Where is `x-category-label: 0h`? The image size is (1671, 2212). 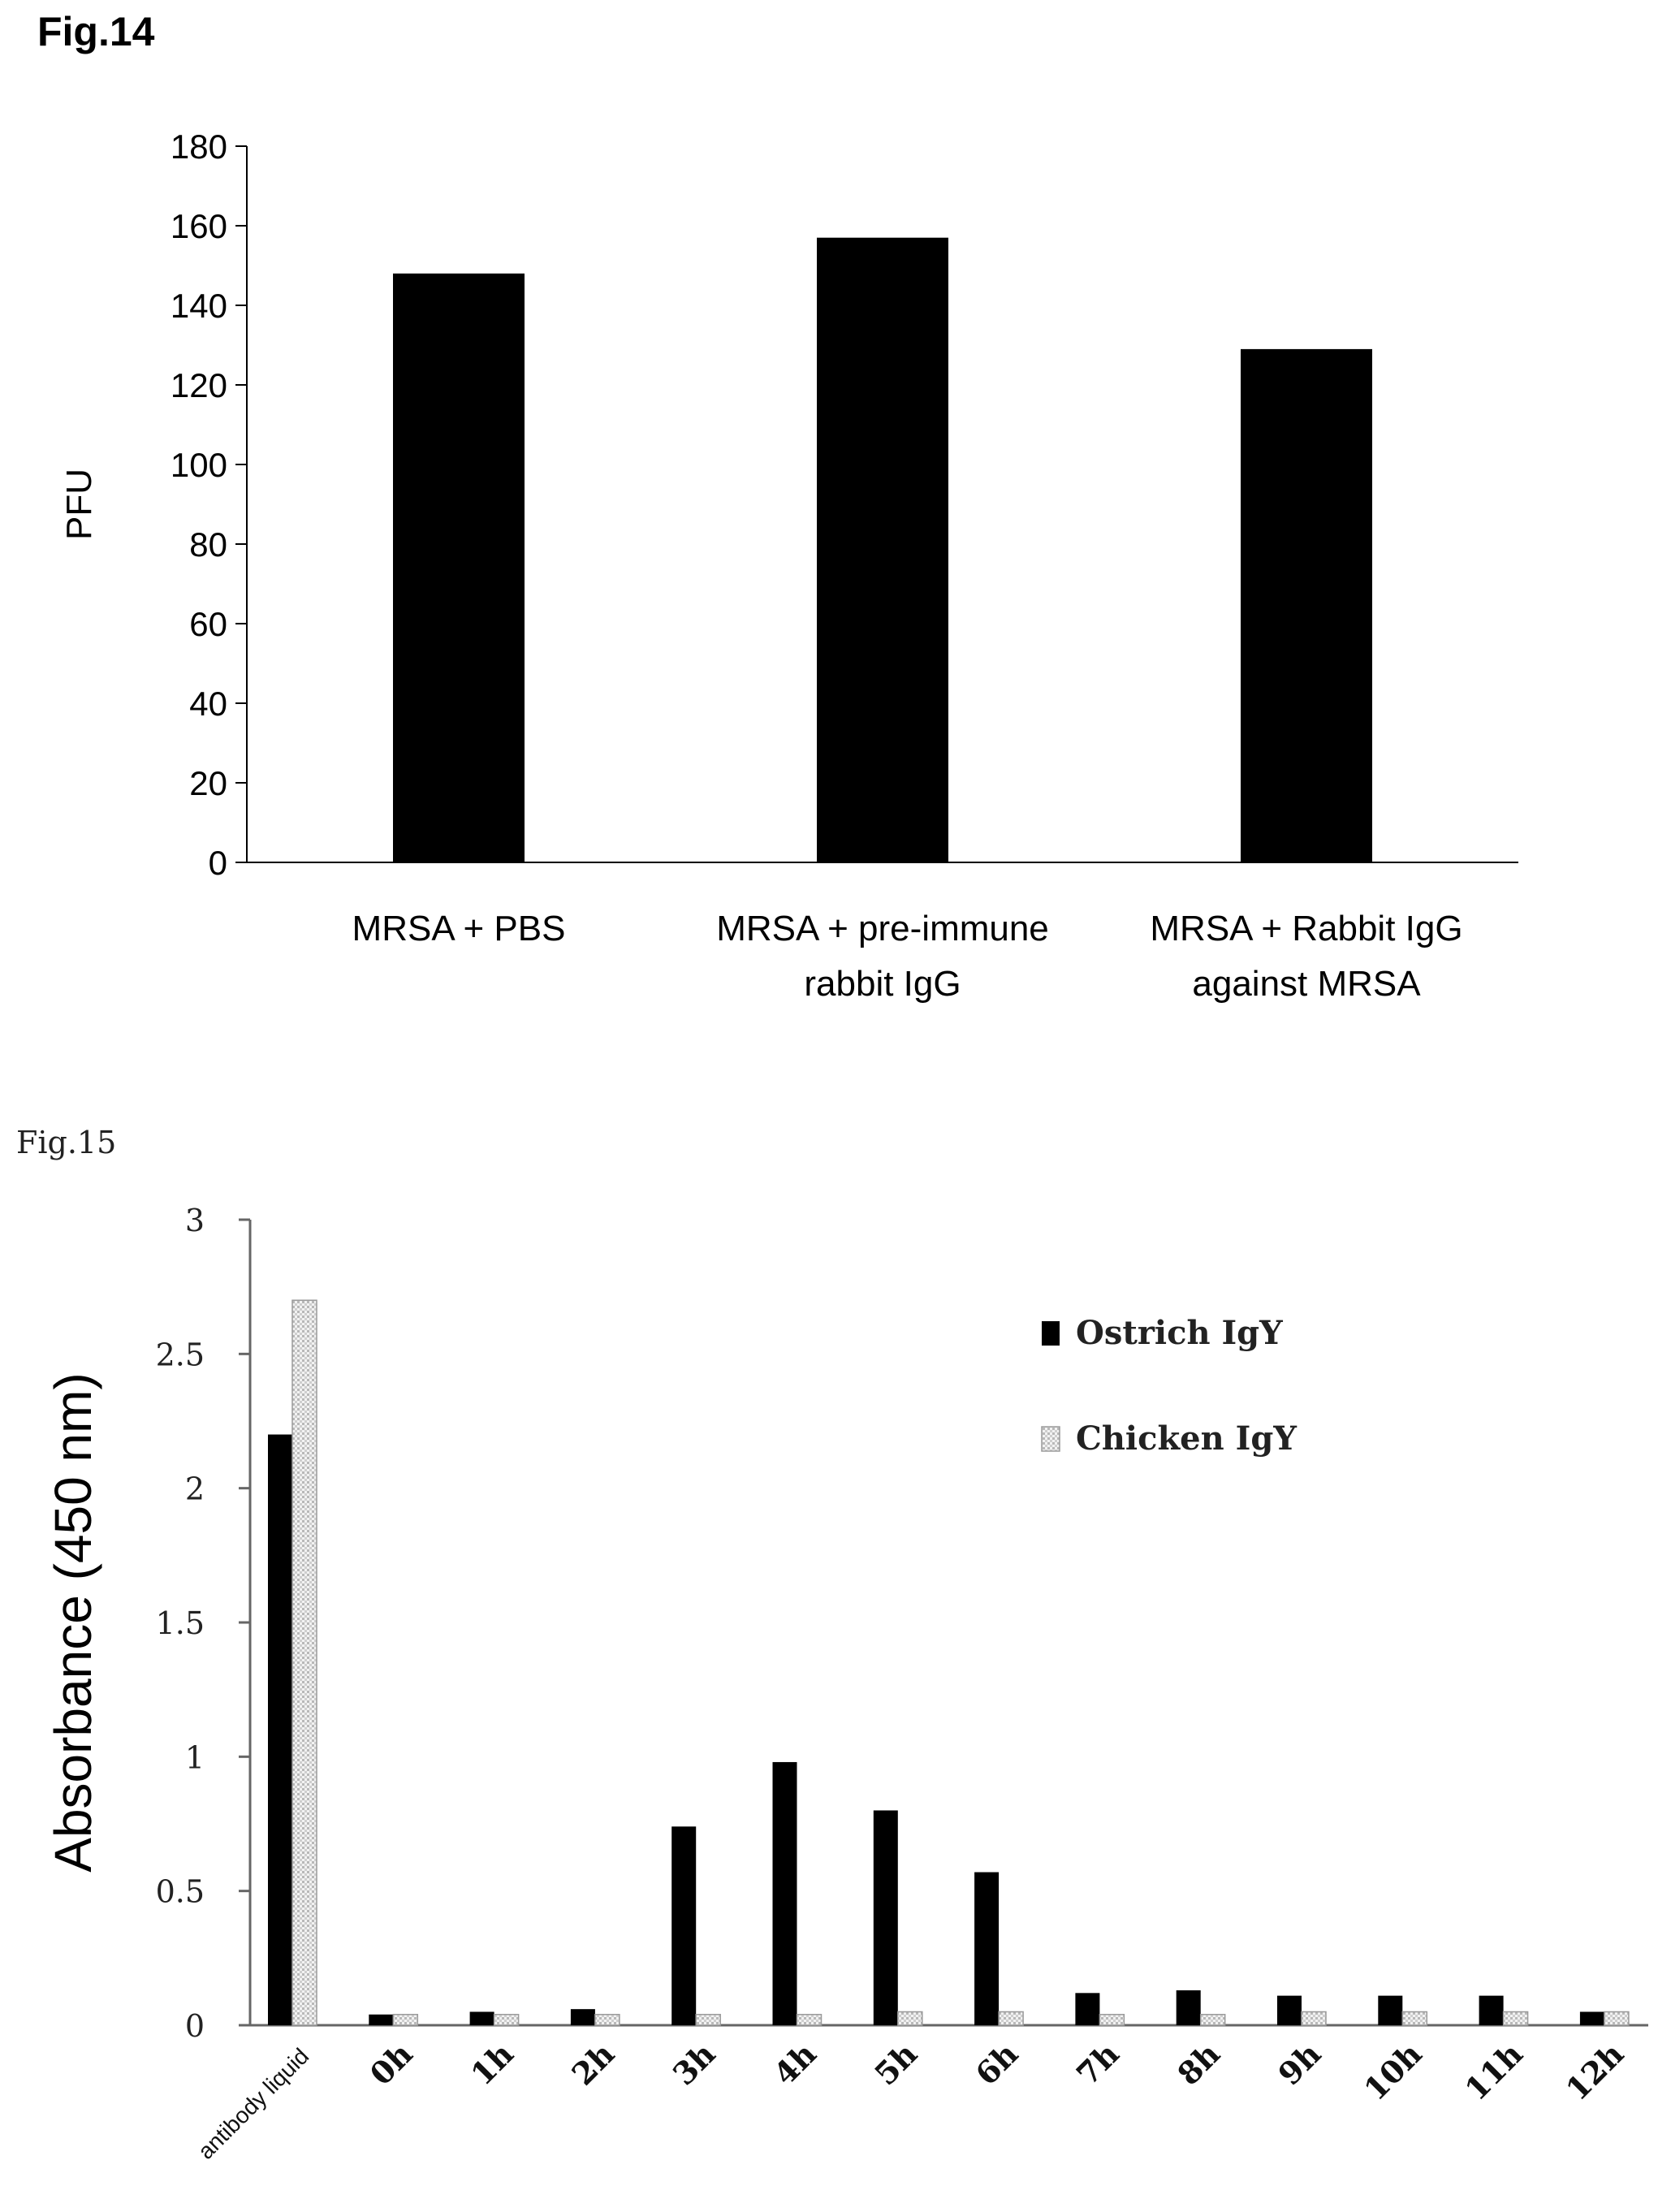
x-category-label: 0h is located at coordinates (391, 2064).